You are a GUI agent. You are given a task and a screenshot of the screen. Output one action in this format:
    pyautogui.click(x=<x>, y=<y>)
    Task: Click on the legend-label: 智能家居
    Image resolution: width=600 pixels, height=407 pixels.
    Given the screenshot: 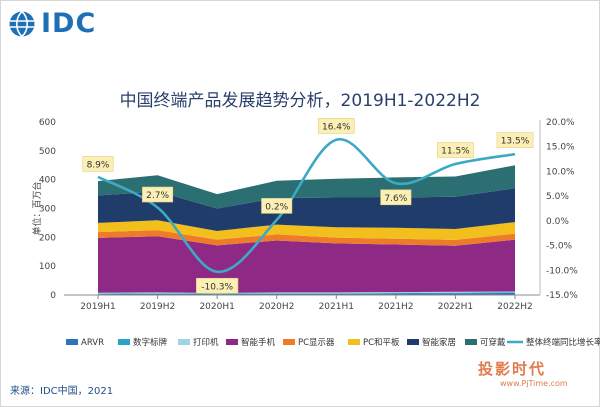 What is the action you would take?
    pyautogui.click(x=439, y=342)
    